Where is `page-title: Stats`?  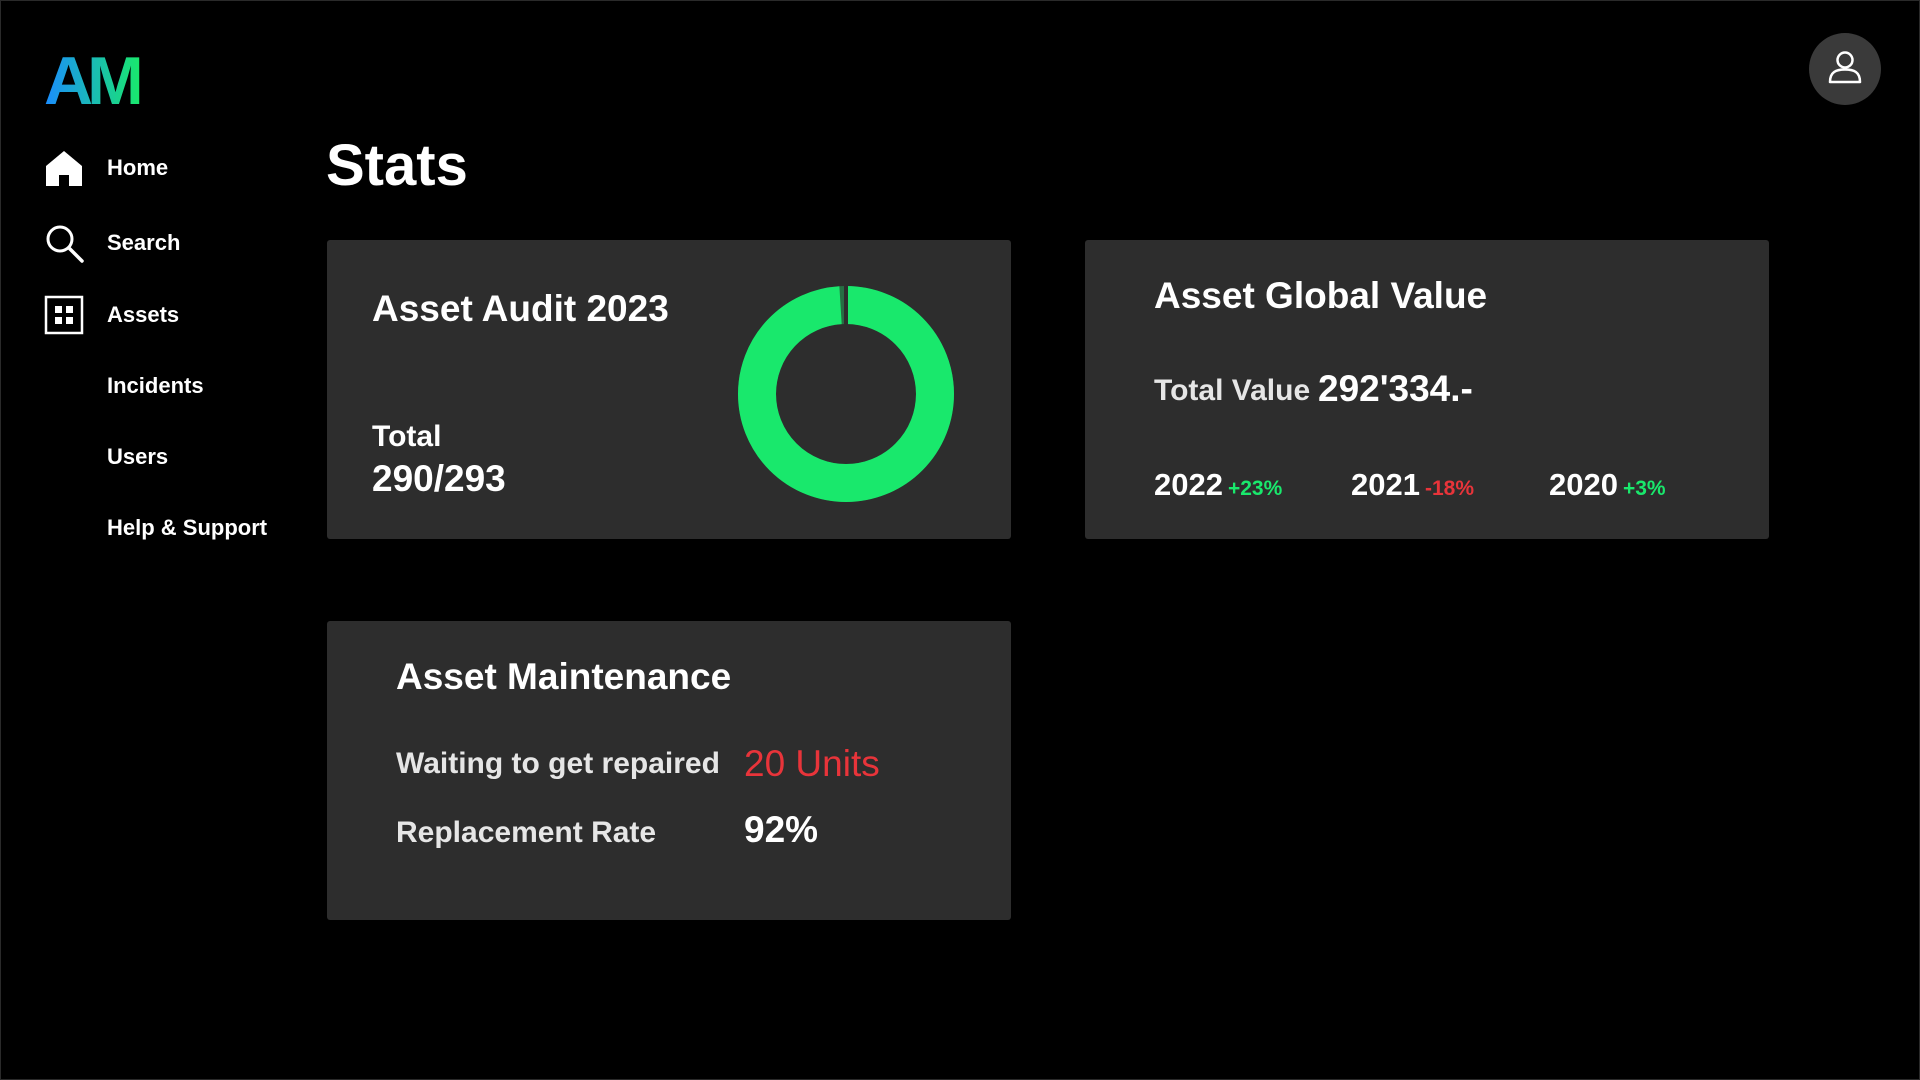
page-title: Stats is located at coordinates (397, 165).